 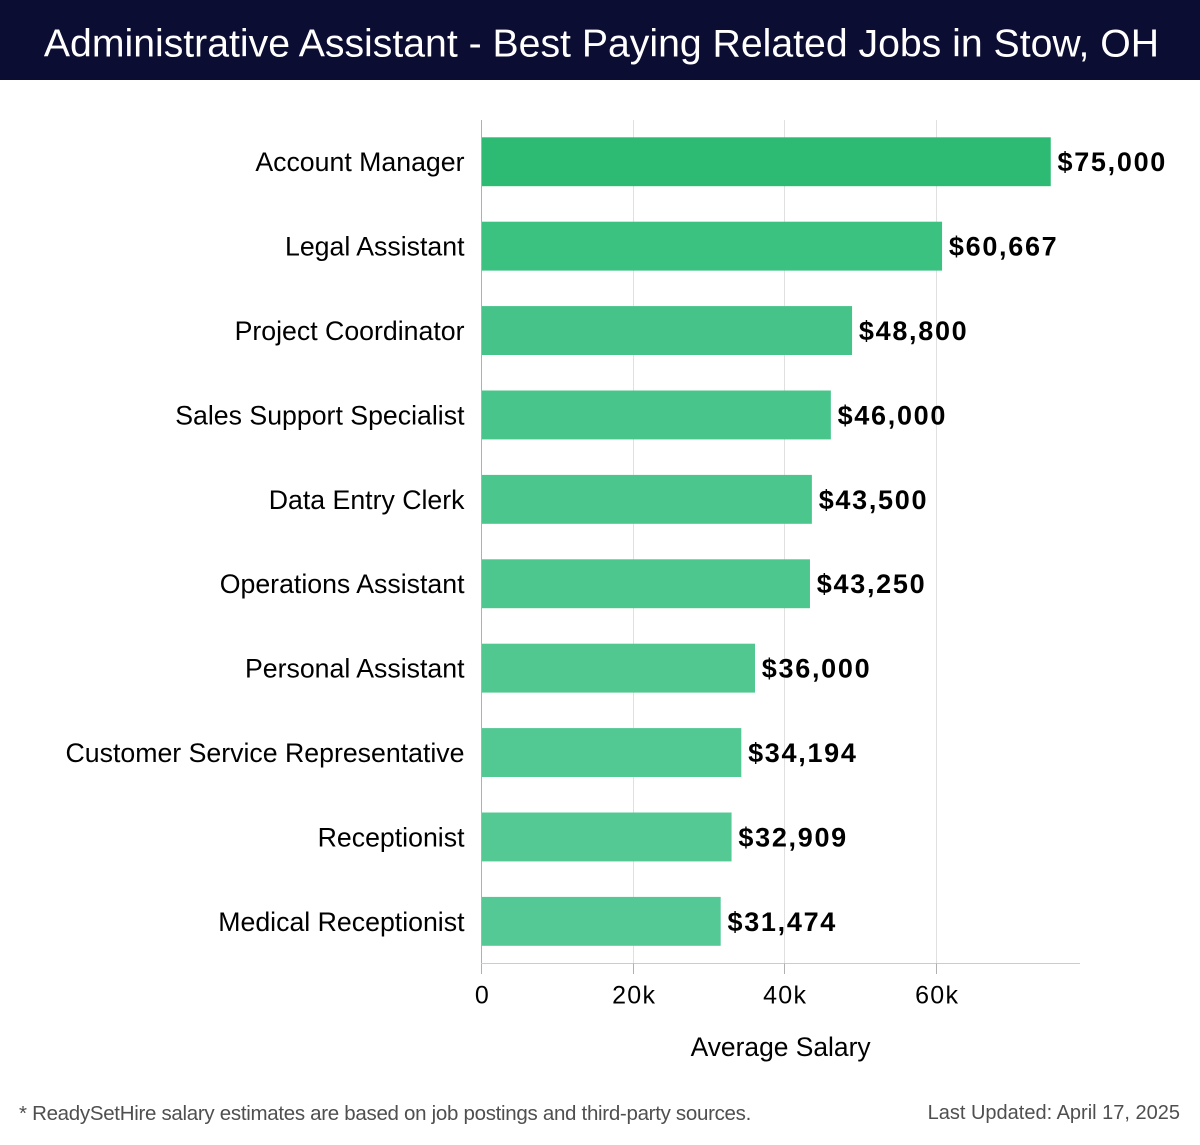 What do you see at coordinates (367, 500) in the screenshot?
I see `svg-text: Data Entry Clerk` at bounding box center [367, 500].